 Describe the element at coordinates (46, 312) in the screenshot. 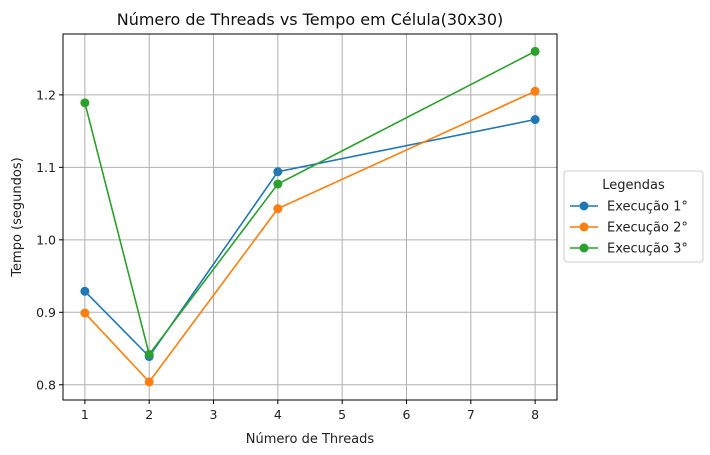

I see `y-tick-label: 0.9` at that location.